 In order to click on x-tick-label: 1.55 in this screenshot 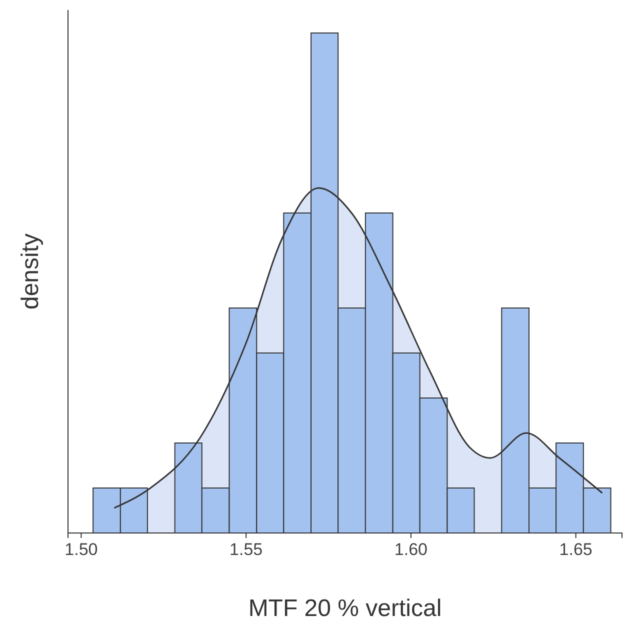, I will do `click(246, 550)`.